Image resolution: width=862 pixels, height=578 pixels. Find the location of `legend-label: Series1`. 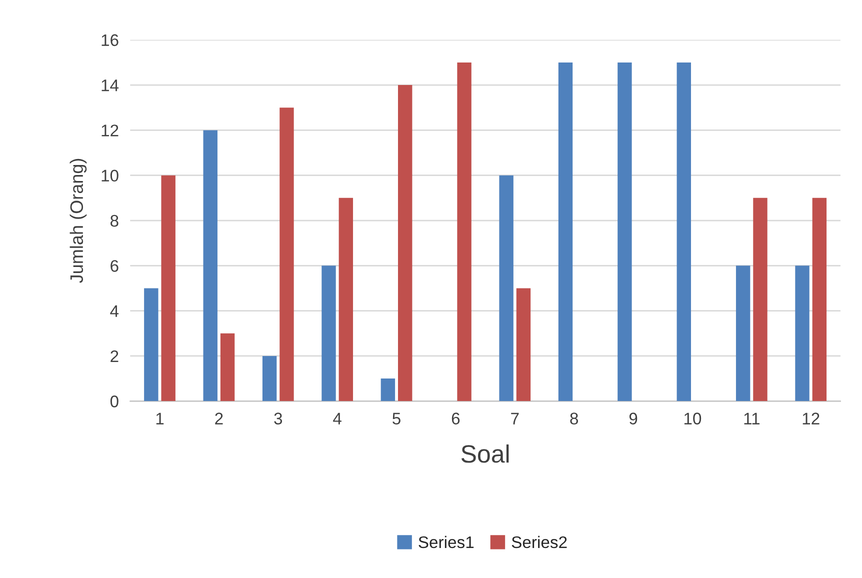

legend-label: Series1 is located at coordinates (446, 542).